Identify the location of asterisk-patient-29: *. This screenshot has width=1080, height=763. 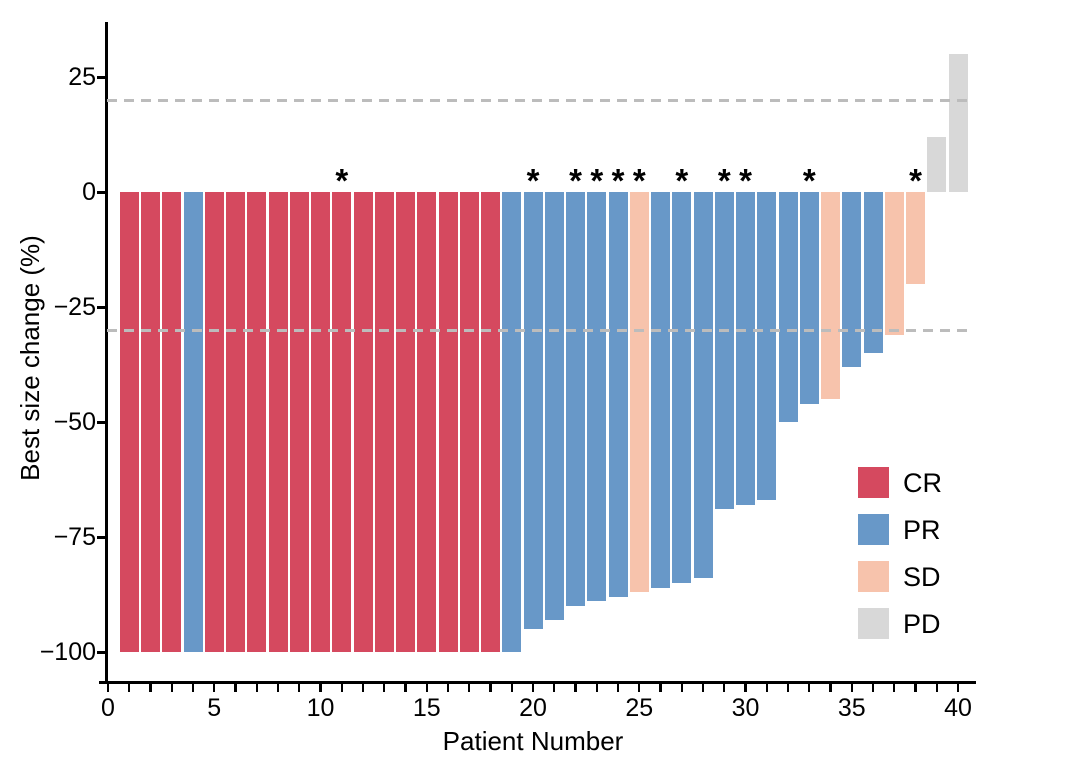
(724, 180).